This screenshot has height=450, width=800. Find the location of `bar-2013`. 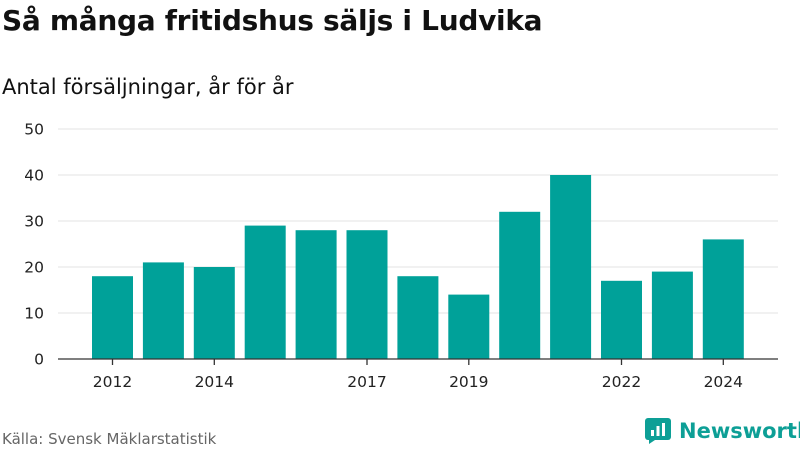

bar-2013 is located at coordinates (163, 310).